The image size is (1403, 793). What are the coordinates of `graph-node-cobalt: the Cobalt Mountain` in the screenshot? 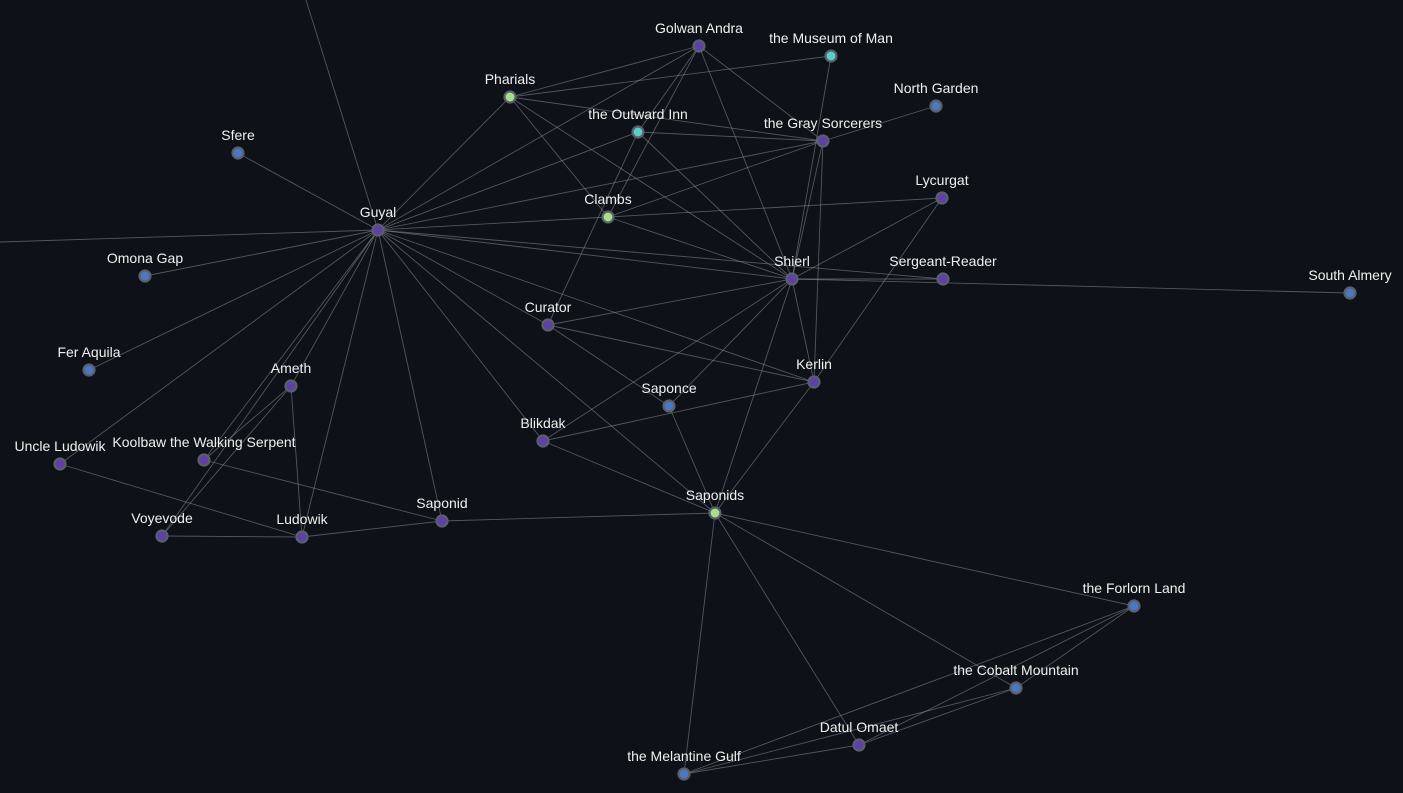 It's located at (1016, 678).